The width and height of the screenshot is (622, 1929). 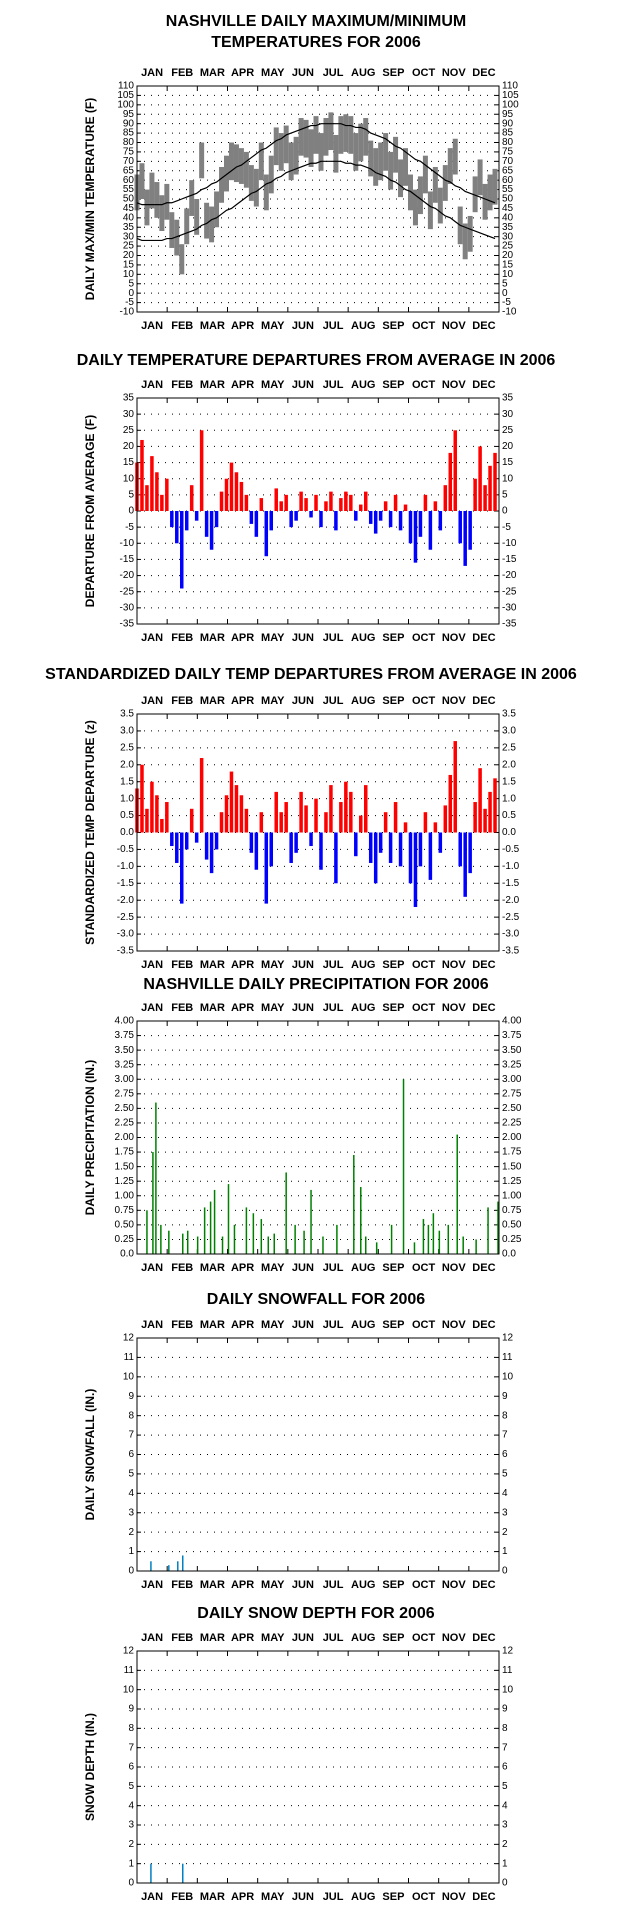 What do you see at coordinates (125, 1225) in the screenshot?
I see `y-tick-label: 0.50` at bounding box center [125, 1225].